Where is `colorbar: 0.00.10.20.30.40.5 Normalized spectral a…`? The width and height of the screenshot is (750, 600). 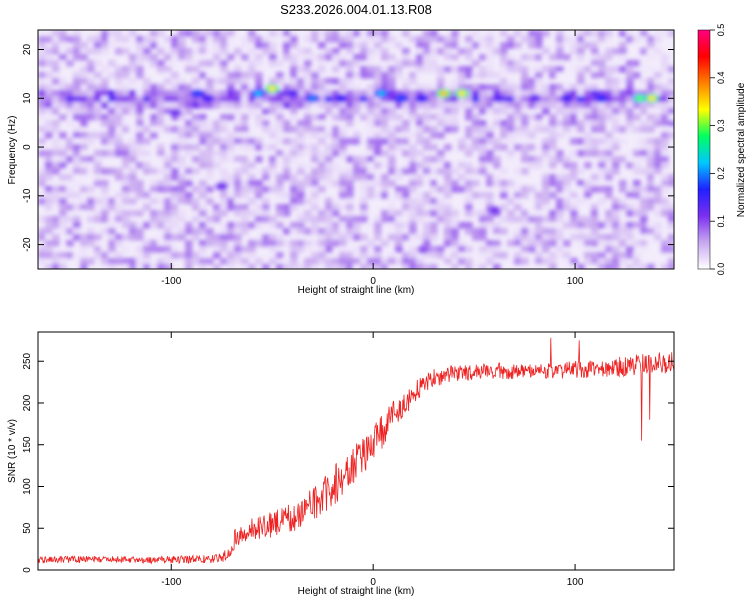 colorbar: 0.00.10.20.30.40.5 Normalized spectral a… is located at coordinates (722, 149).